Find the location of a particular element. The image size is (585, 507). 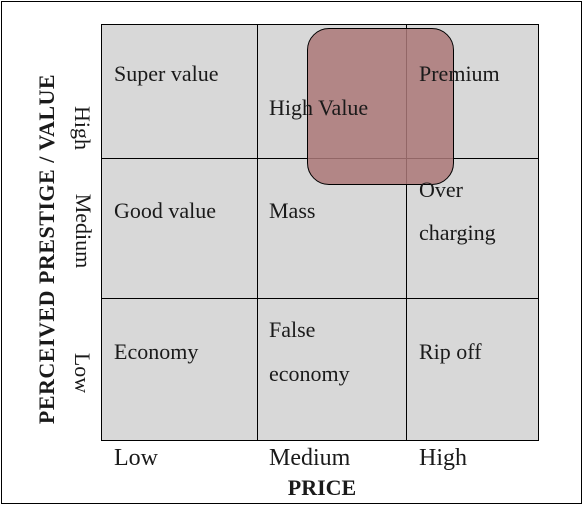

cell-rip-off: Rip off is located at coordinates (450, 351).